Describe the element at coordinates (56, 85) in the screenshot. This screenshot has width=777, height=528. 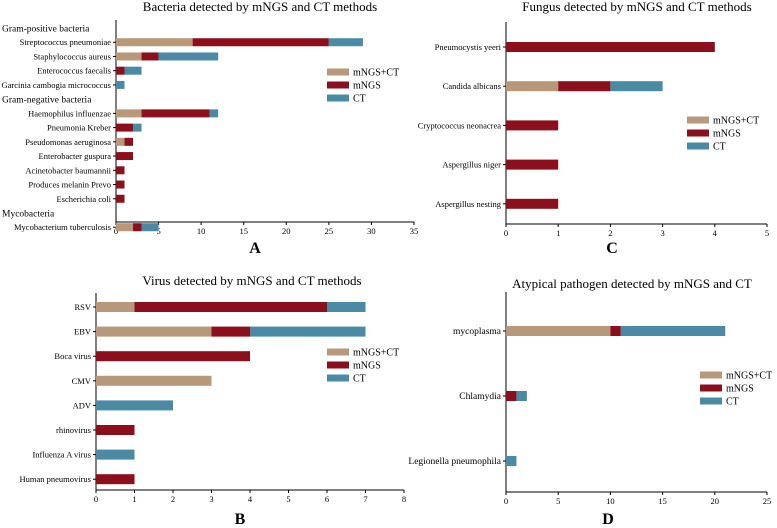
I see `category-label: Garcinia cambogia micrococcus` at that location.